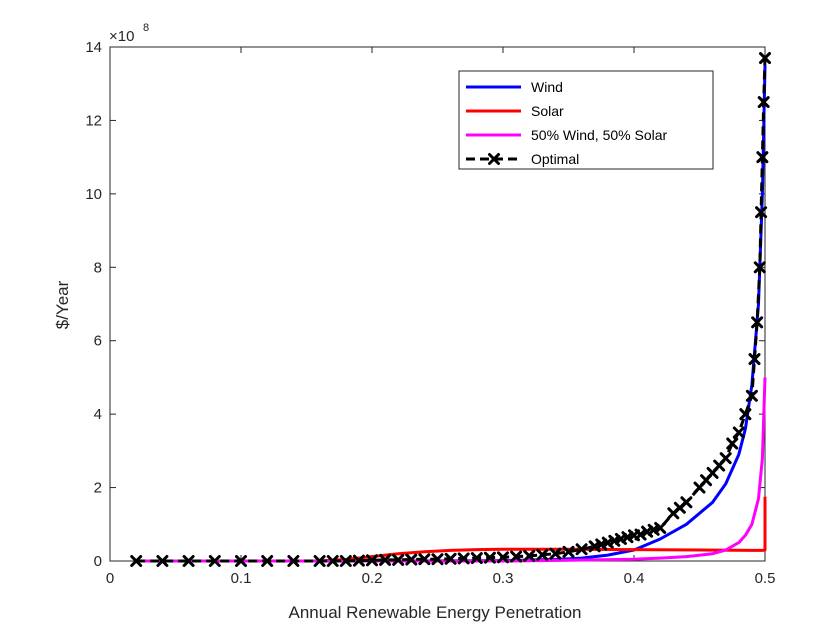  I want to click on y-exponent-power: 8, so click(146, 28).